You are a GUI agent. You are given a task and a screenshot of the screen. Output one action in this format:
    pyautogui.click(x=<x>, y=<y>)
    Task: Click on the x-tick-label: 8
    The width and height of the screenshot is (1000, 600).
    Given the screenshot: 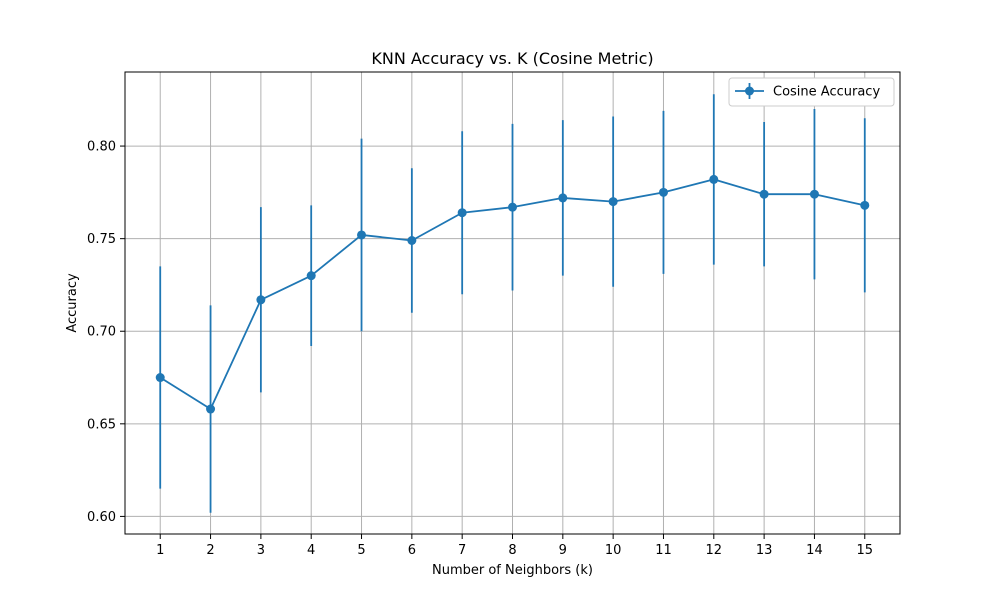 What is the action you would take?
    pyautogui.click(x=512, y=550)
    